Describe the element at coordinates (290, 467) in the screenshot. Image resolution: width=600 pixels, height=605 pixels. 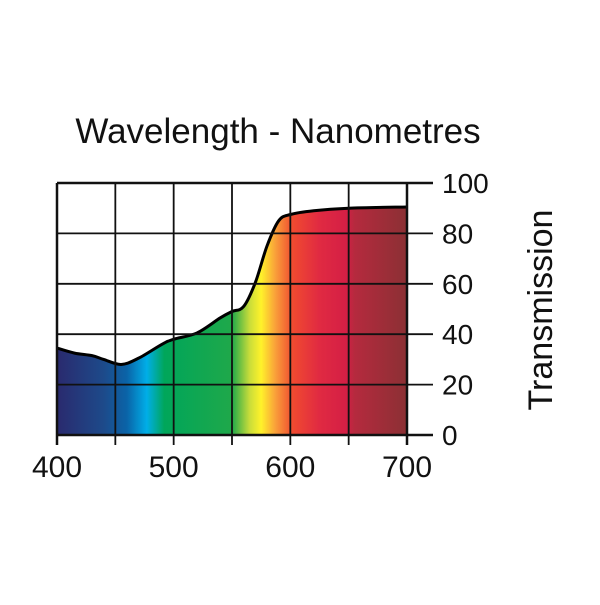
I see `x-tick-label: 600` at that location.